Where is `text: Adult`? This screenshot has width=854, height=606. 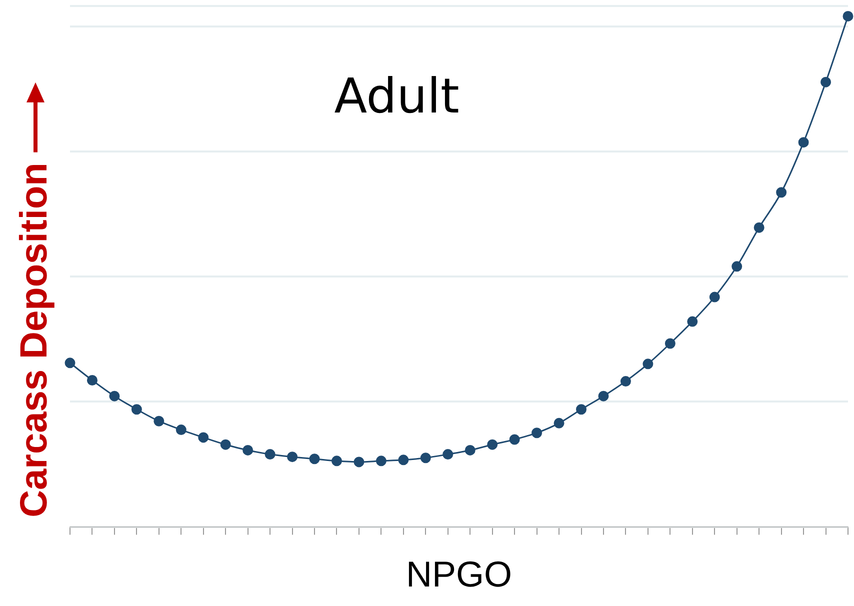 text: Adult is located at coordinates (397, 96).